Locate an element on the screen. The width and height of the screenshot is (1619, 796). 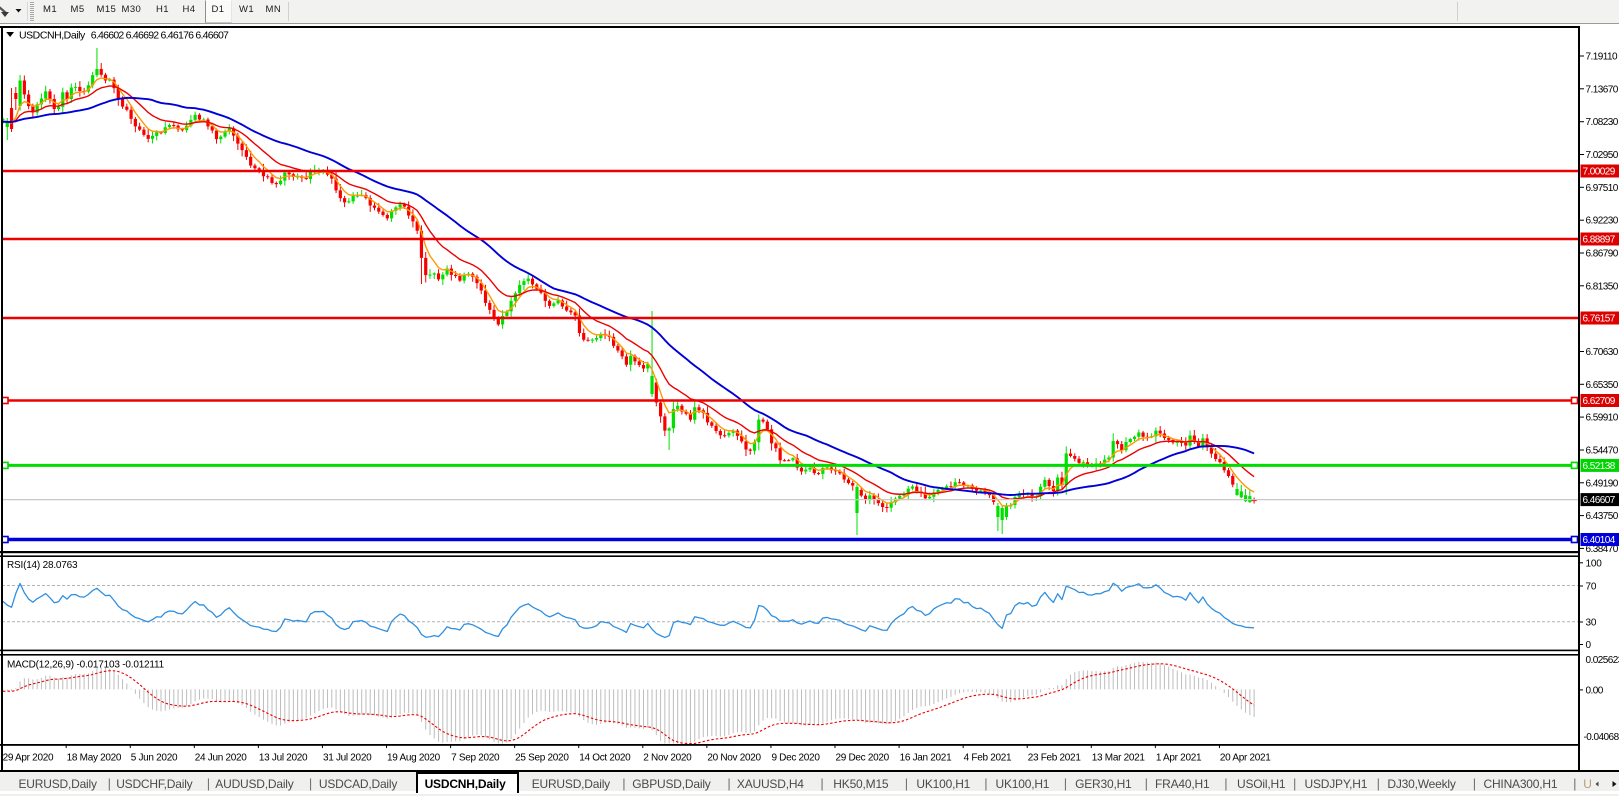
svg-text: 6.40104 is located at coordinates (1599, 540).